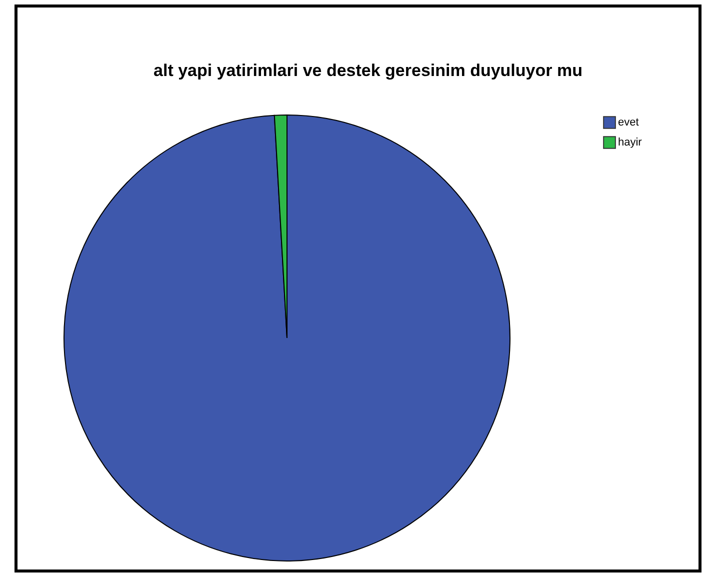 The image size is (714, 577). What do you see at coordinates (630, 142) in the screenshot?
I see `legend-label: hayir` at bounding box center [630, 142].